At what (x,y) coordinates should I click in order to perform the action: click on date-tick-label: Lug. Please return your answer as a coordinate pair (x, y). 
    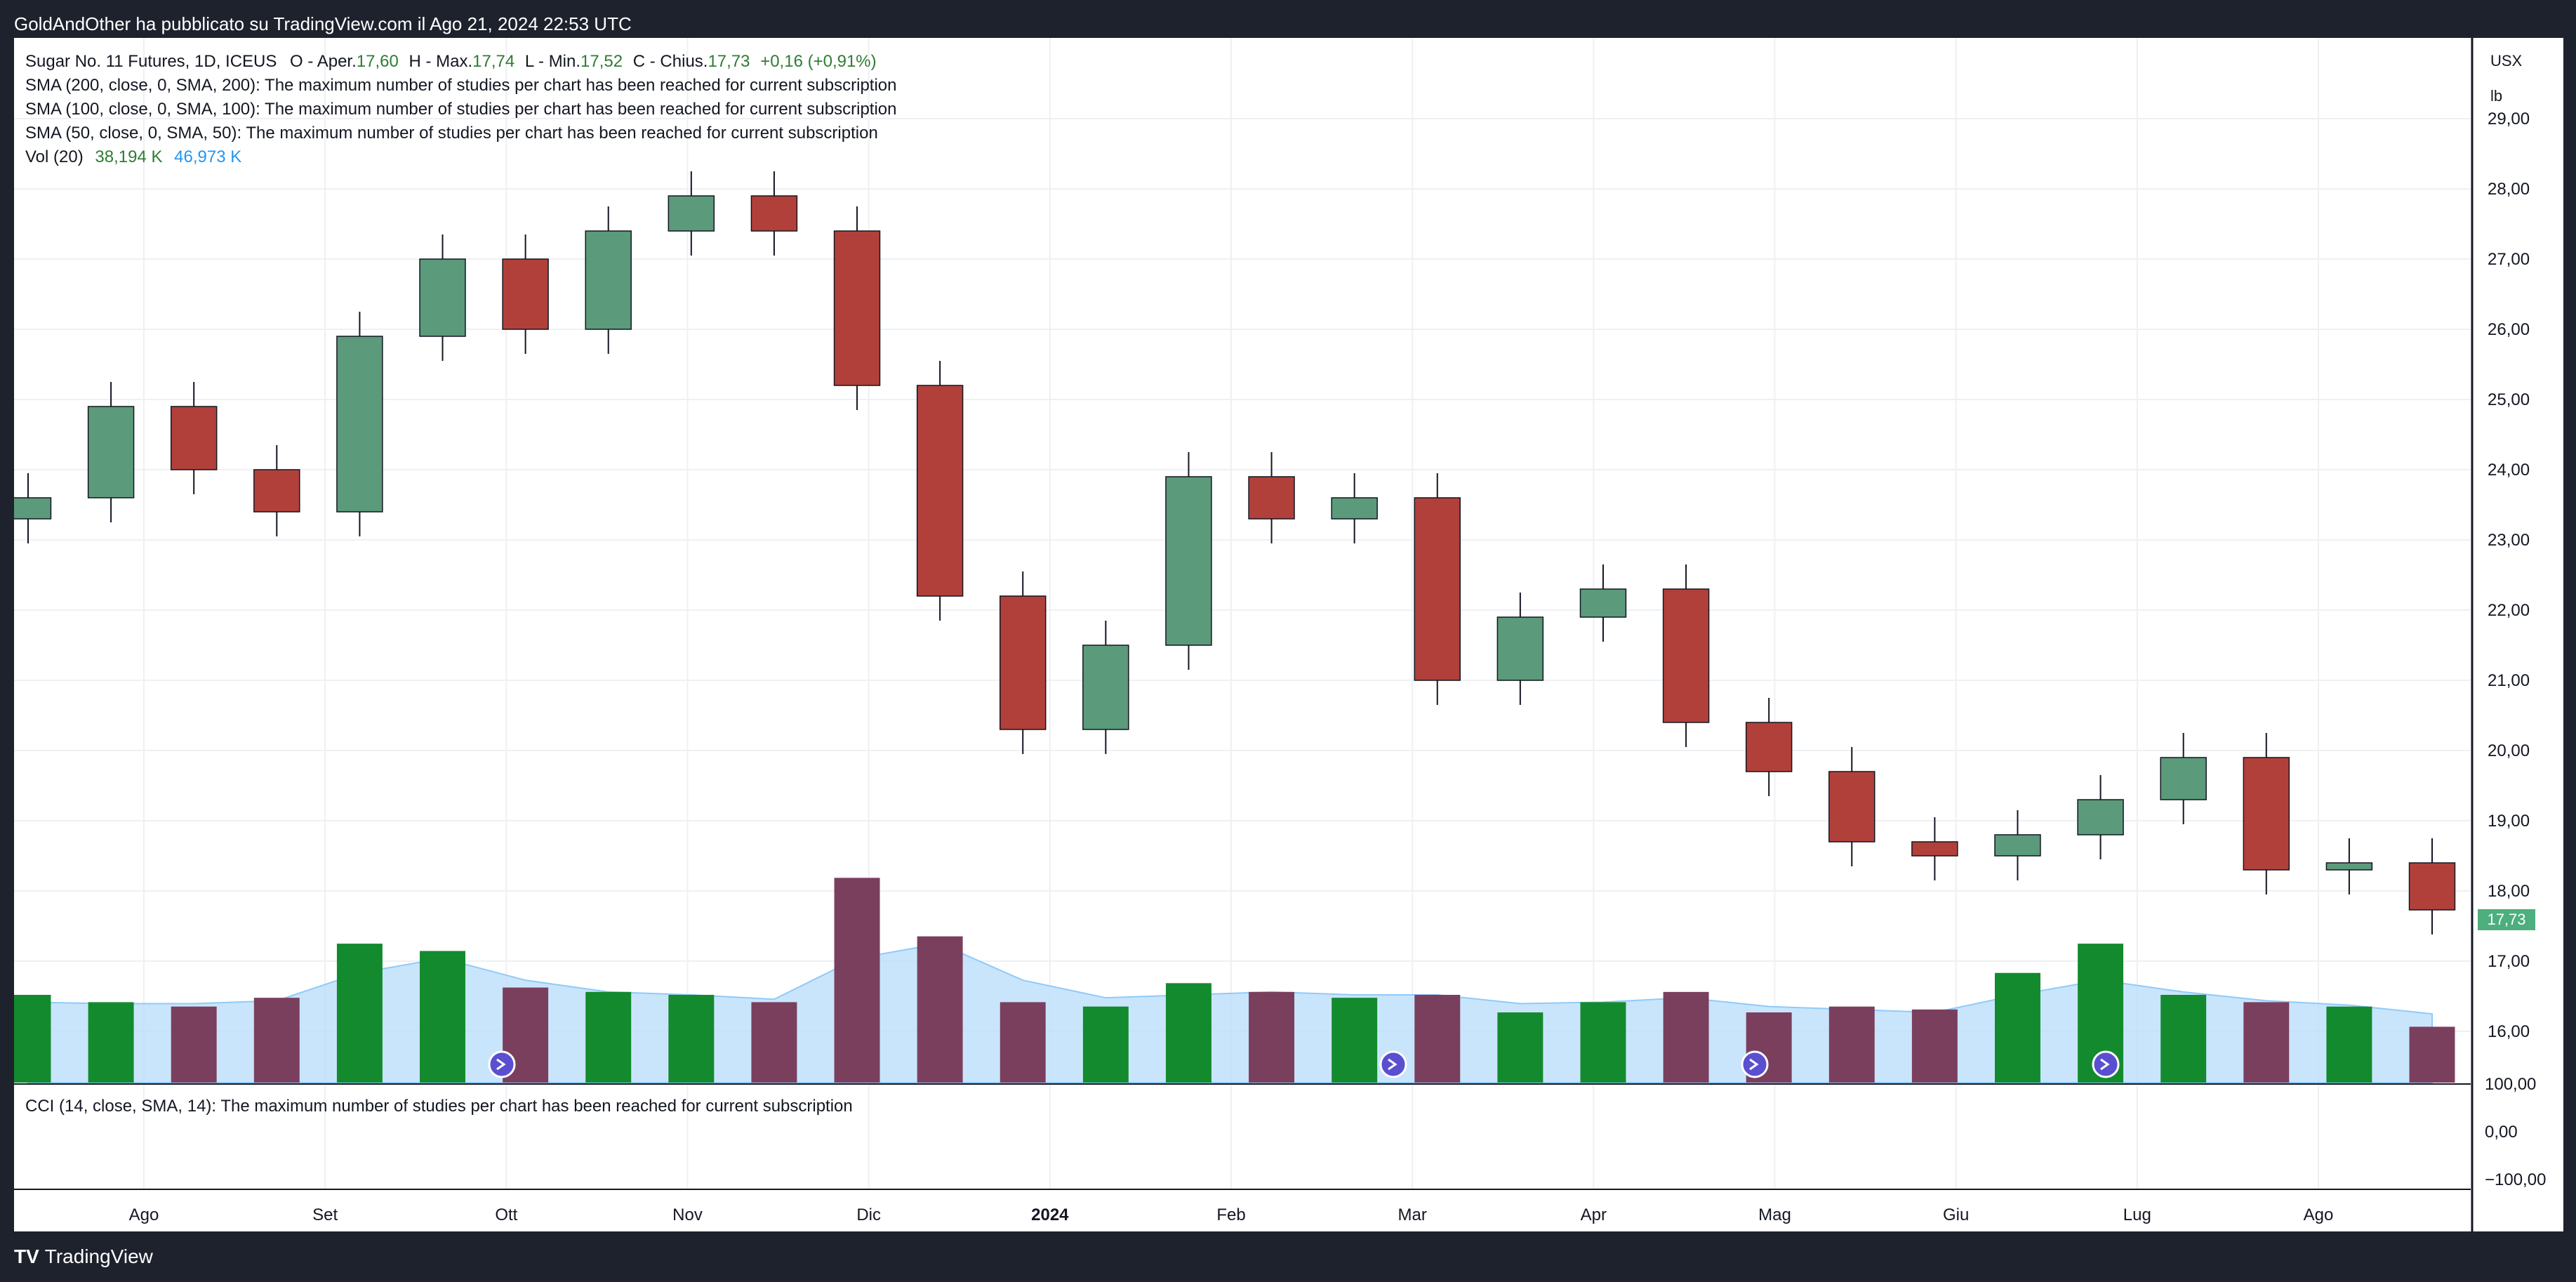
    Looking at the image, I should click on (2137, 1214).